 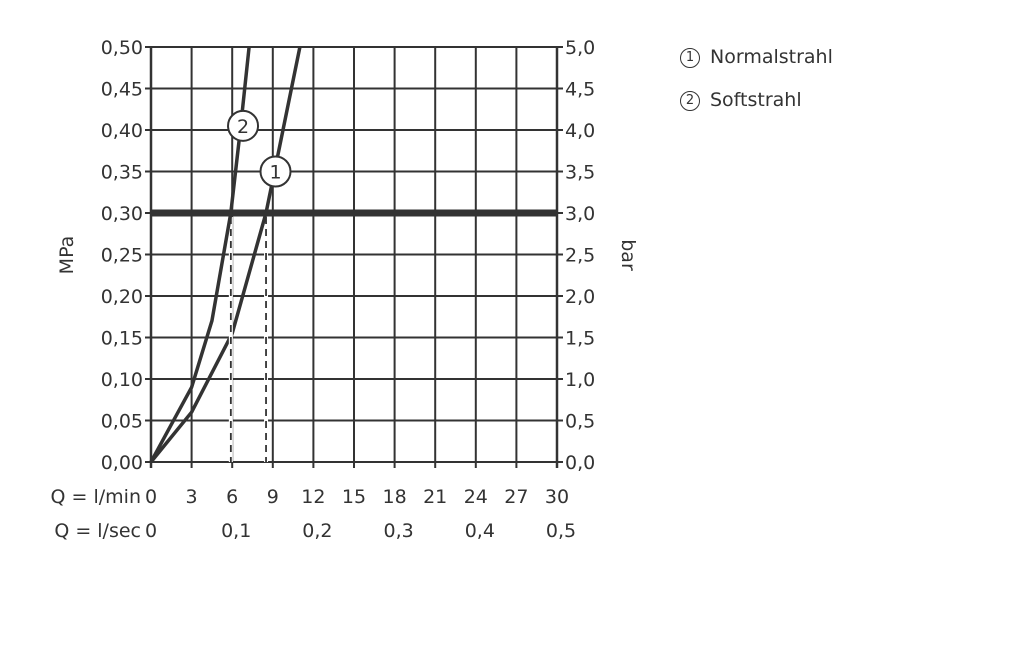 I want to click on x2-tick-label: 0,2, so click(x=317, y=531).